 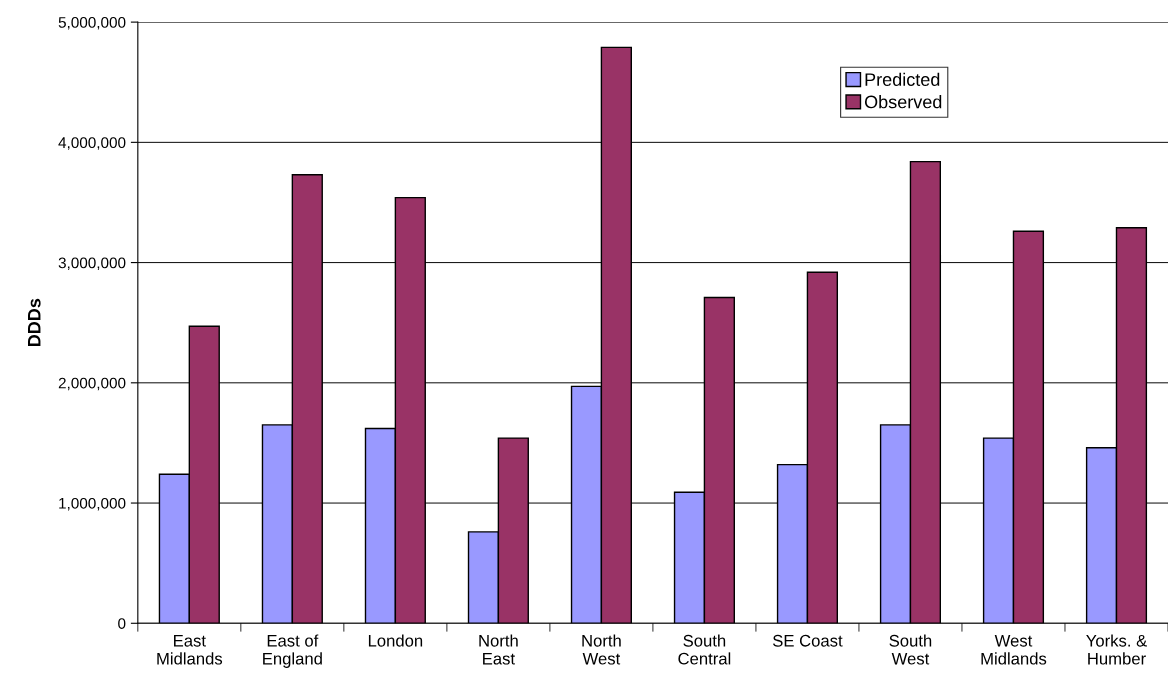 I want to click on x-tick-label: SE Coast, so click(x=808, y=640).